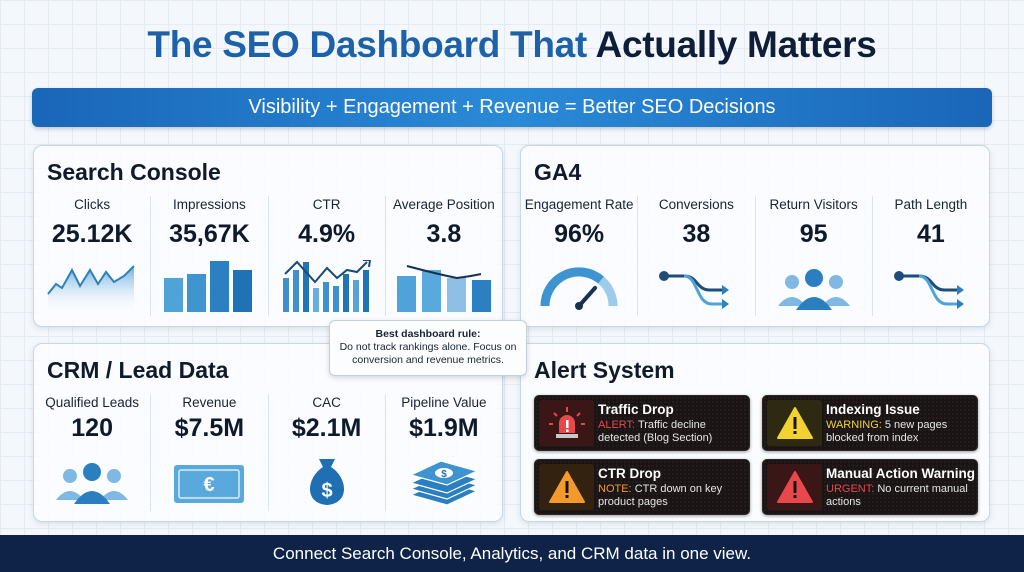 This screenshot has width=1024, height=572. What do you see at coordinates (444, 256) in the screenshot?
I see `metric-average-position: Average Position 3.8` at bounding box center [444, 256].